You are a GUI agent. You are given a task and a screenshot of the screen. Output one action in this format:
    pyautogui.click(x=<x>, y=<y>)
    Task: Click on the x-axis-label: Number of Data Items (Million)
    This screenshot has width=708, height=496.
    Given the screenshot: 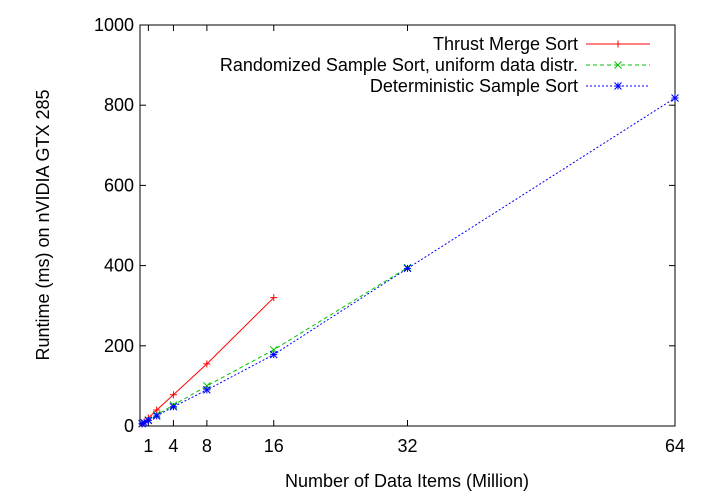 What is the action you would take?
    pyautogui.click(x=407, y=481)
    